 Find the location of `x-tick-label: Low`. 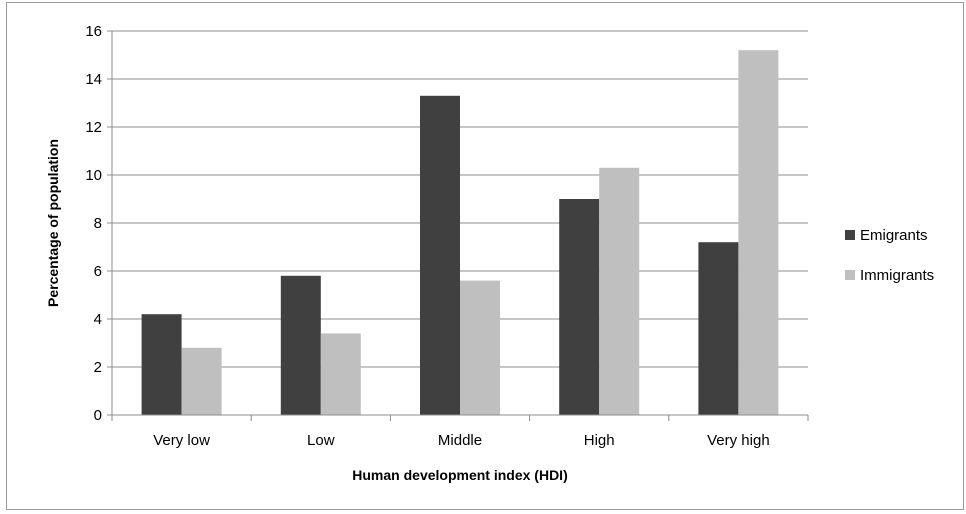

x-tick-label: Low is located at coordinates (321, 440).